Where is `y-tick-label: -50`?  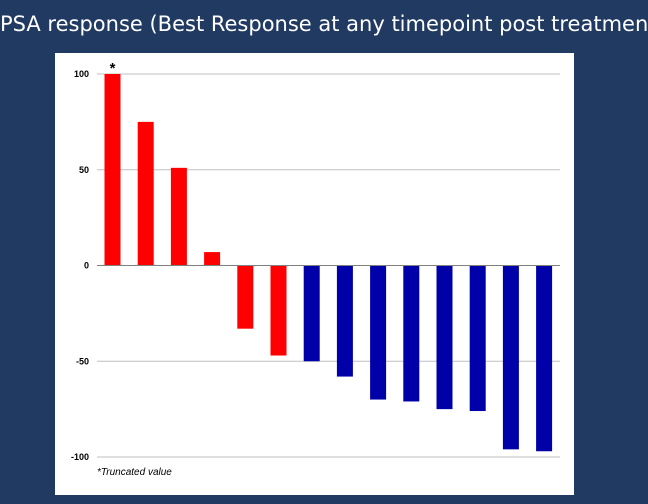
y-tick-label: -50 is located at coordinates (82, 361).